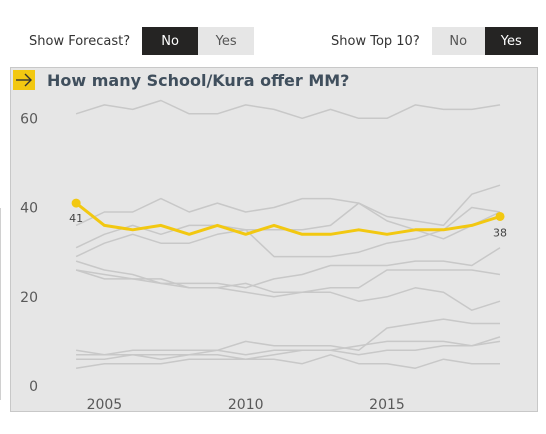 This screenshot has width=546, height=434. Describe the element at coordinates (29, 119) in the screenshot. I see `y-tick-label: 60` at that location.